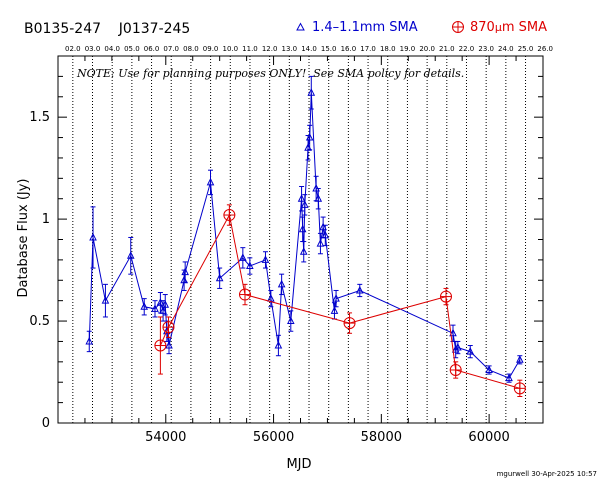  I want to click on y-axis-label: Database Flux (Jy), so click(23, 238).